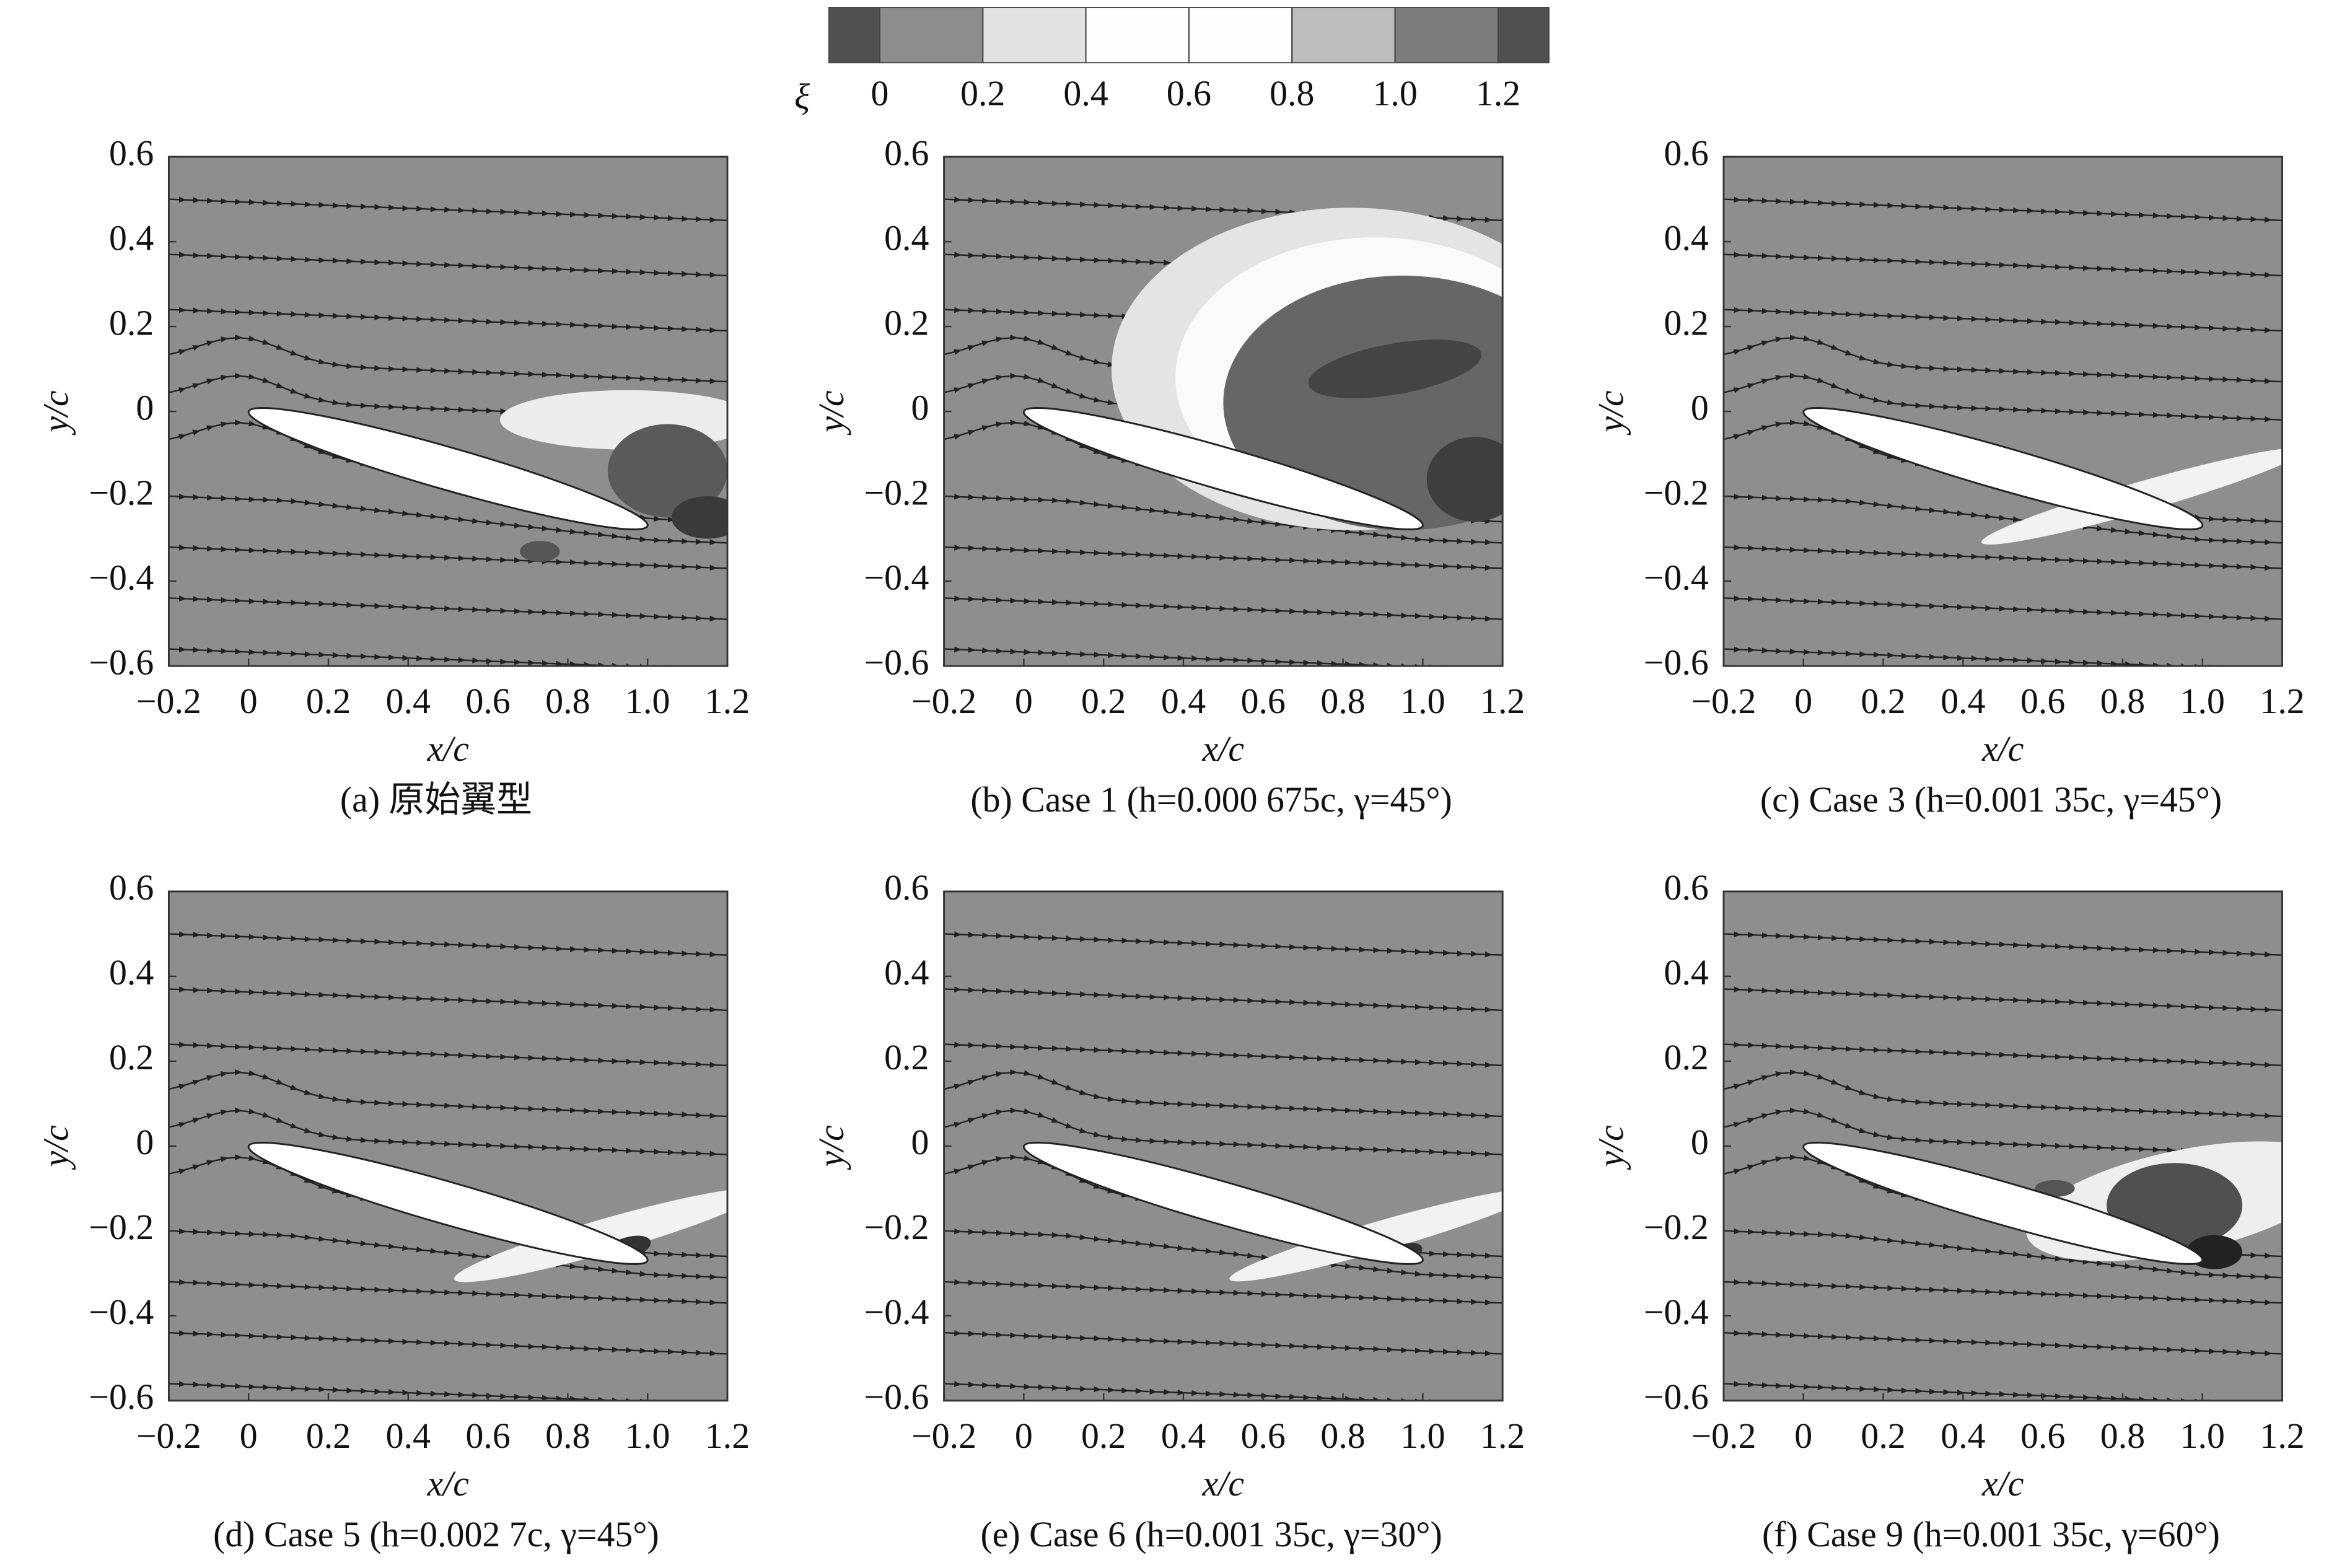 The height and width of the screenshot is (1568, 2342). What do you see at coordinates (1085, 93) in the screenshot?
I see `colorbar-tick-label: 0.4` at bounding box center [1085, 93].